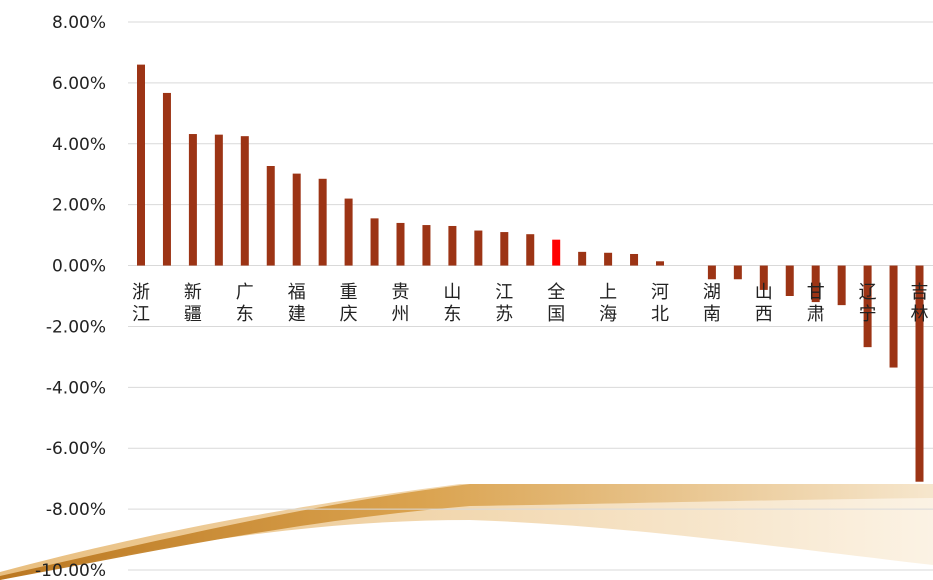 The image size is (933, 580). What do you see at coordinates (556, 303) in the screenshot?
I see `x-tick-label: 全国` at bounding box center [556, 303].